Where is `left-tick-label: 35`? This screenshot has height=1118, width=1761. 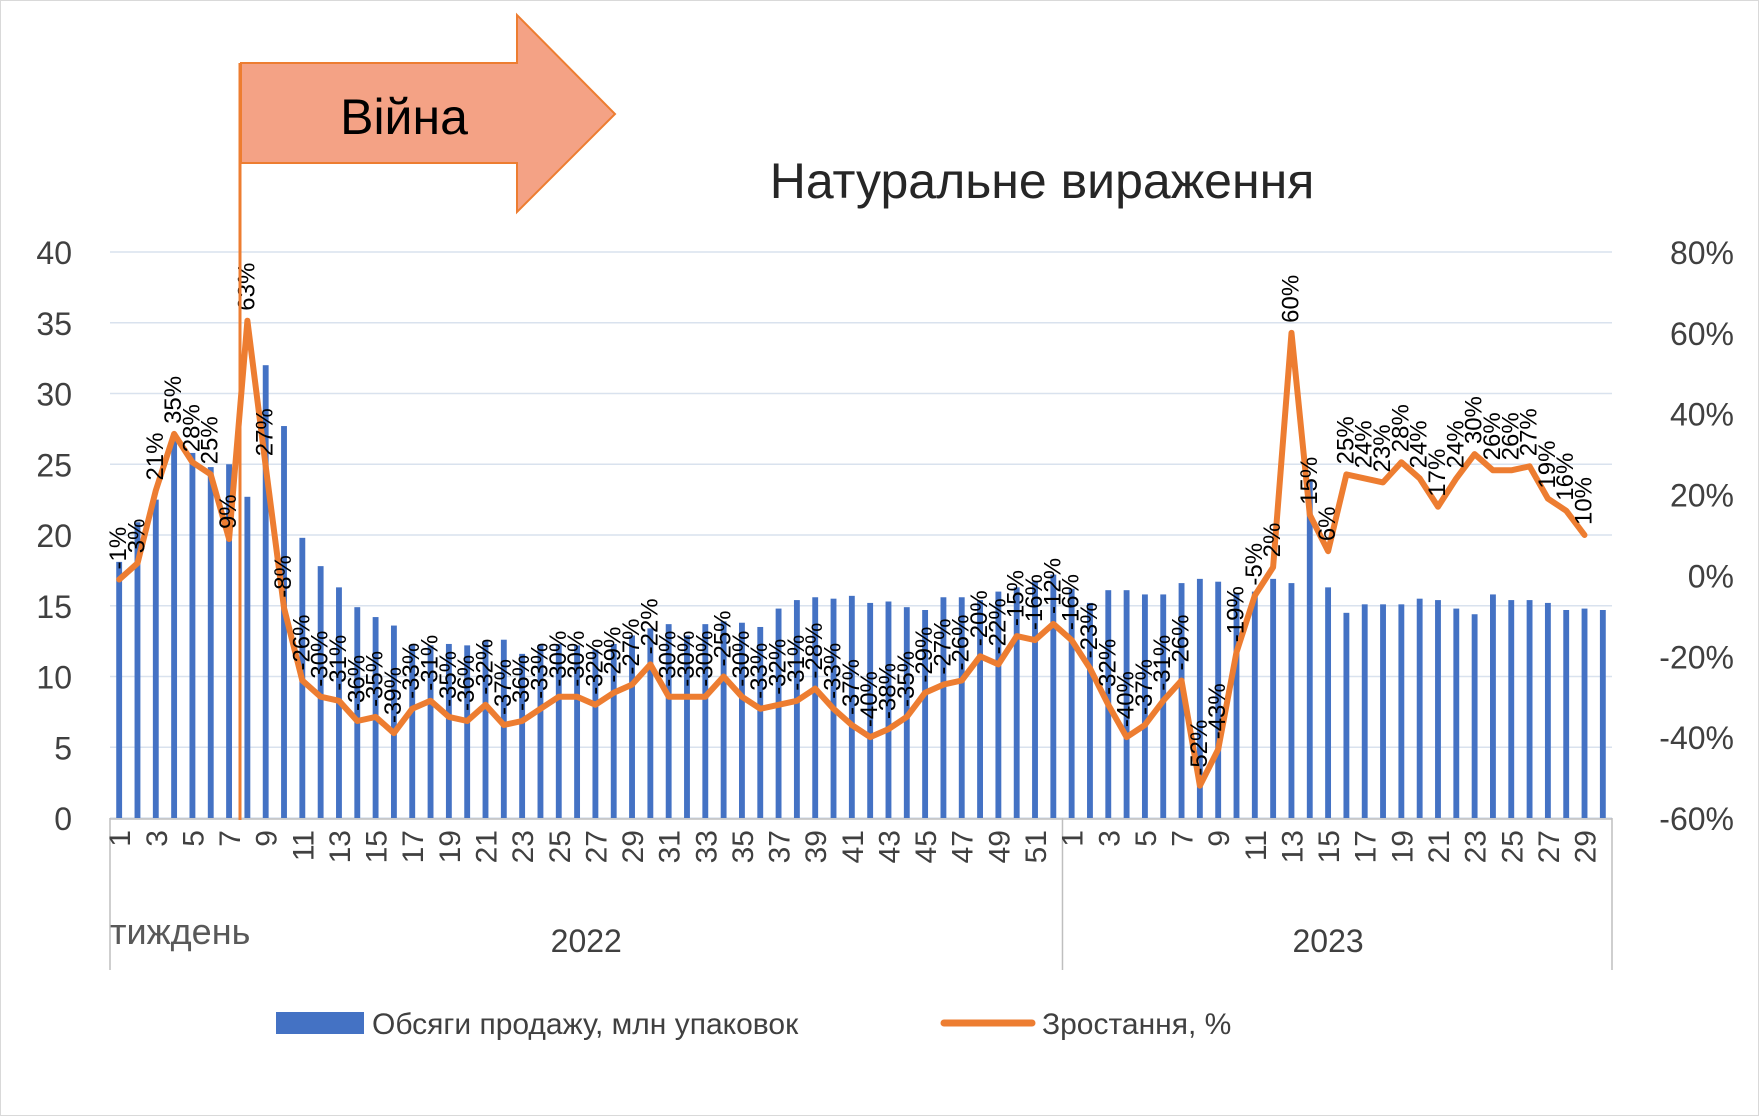
left-tick-label: 35 is located at coordinates (54, 324).